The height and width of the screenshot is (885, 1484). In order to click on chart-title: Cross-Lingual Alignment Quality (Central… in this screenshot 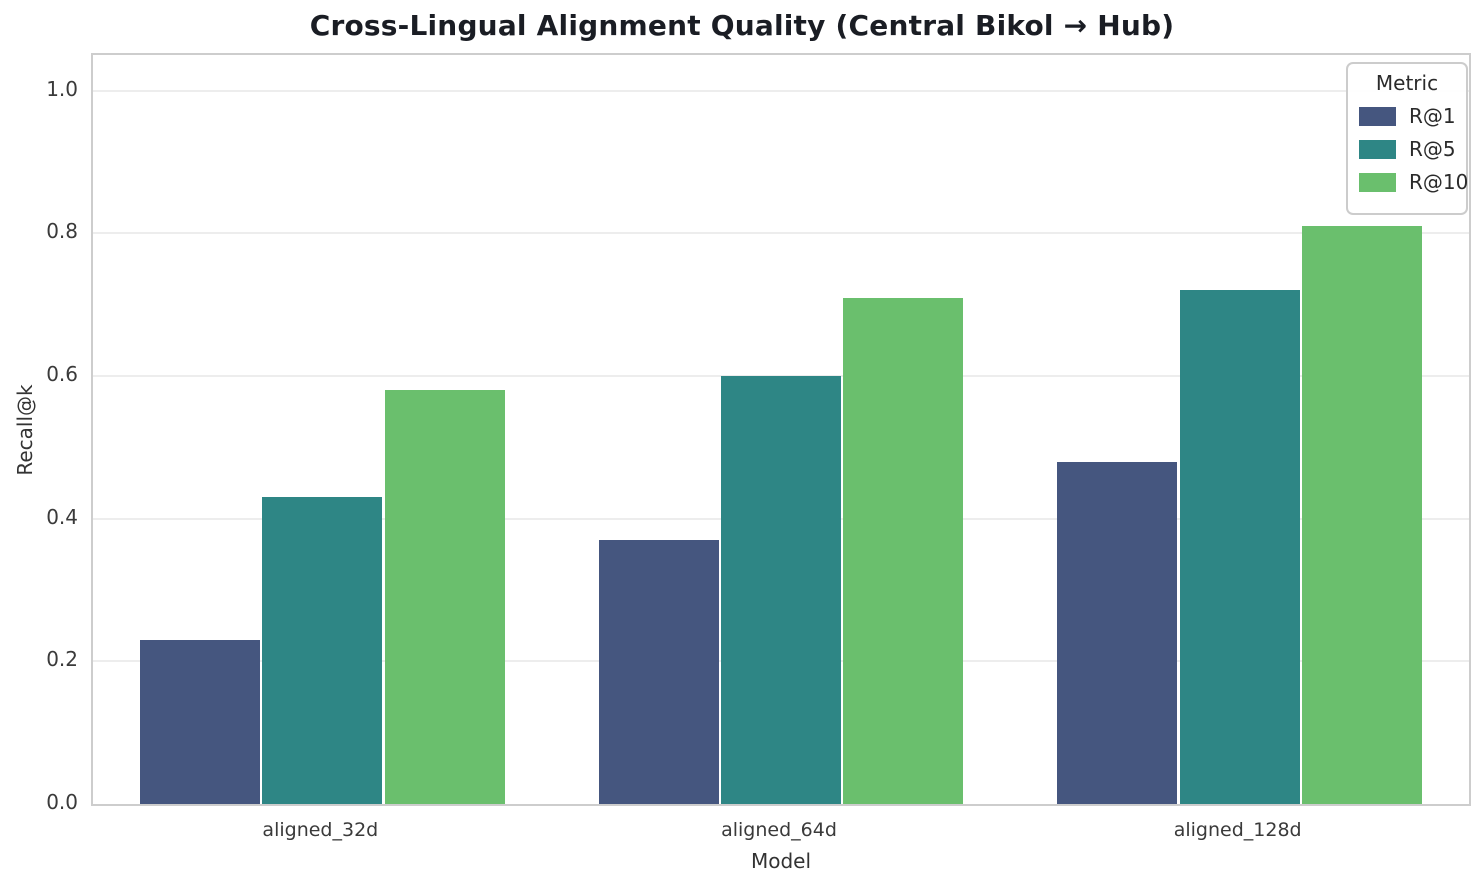, I will do `click(742, 25)`.